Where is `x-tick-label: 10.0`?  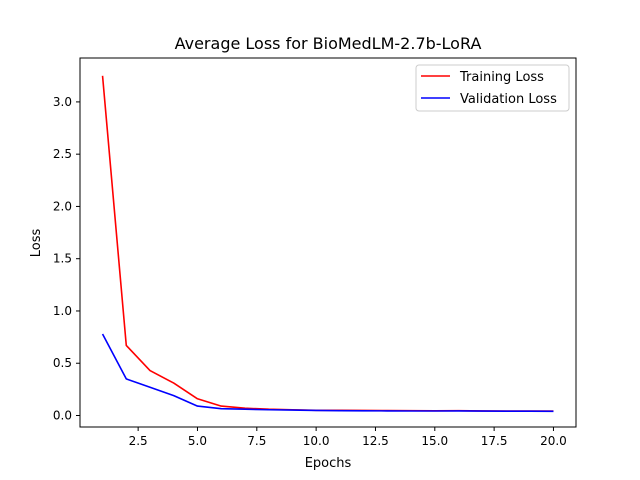 x-tick-label: 10.0 is located at coordinates (316, 441).